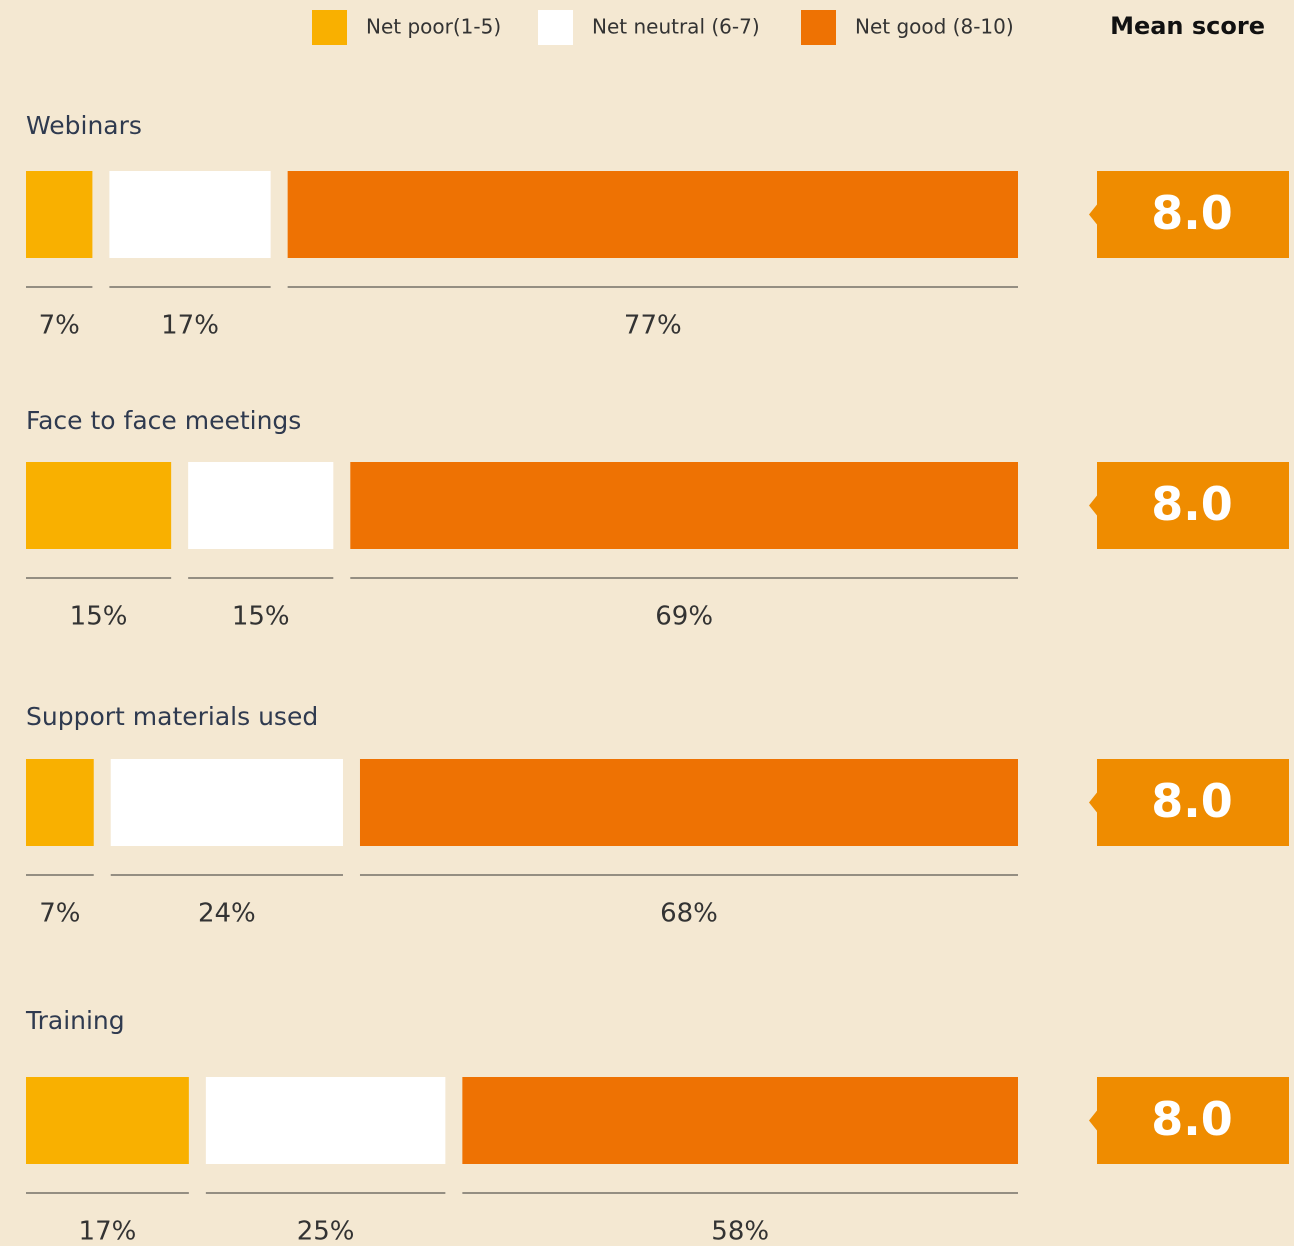 This screenshot has height=1246, width=1294. Describe the element at coordinates (84, 125) in the screenshot. I see `category-label: Webinars` at that location.